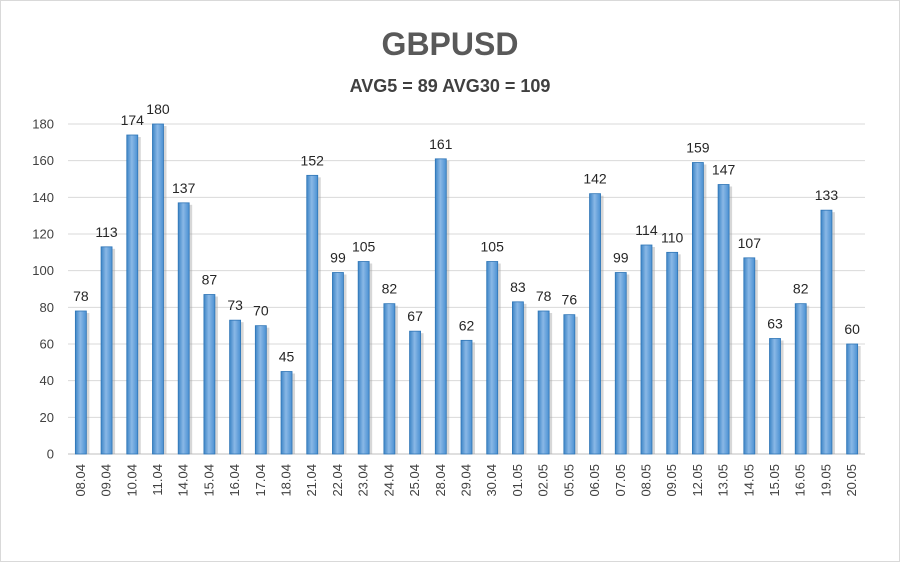 The height and width of the screenshot is (562, 900). What do you see at coordinates (750, 243) in the screenshot?
I see `data-label: 107` at bounding box center [750, 243].